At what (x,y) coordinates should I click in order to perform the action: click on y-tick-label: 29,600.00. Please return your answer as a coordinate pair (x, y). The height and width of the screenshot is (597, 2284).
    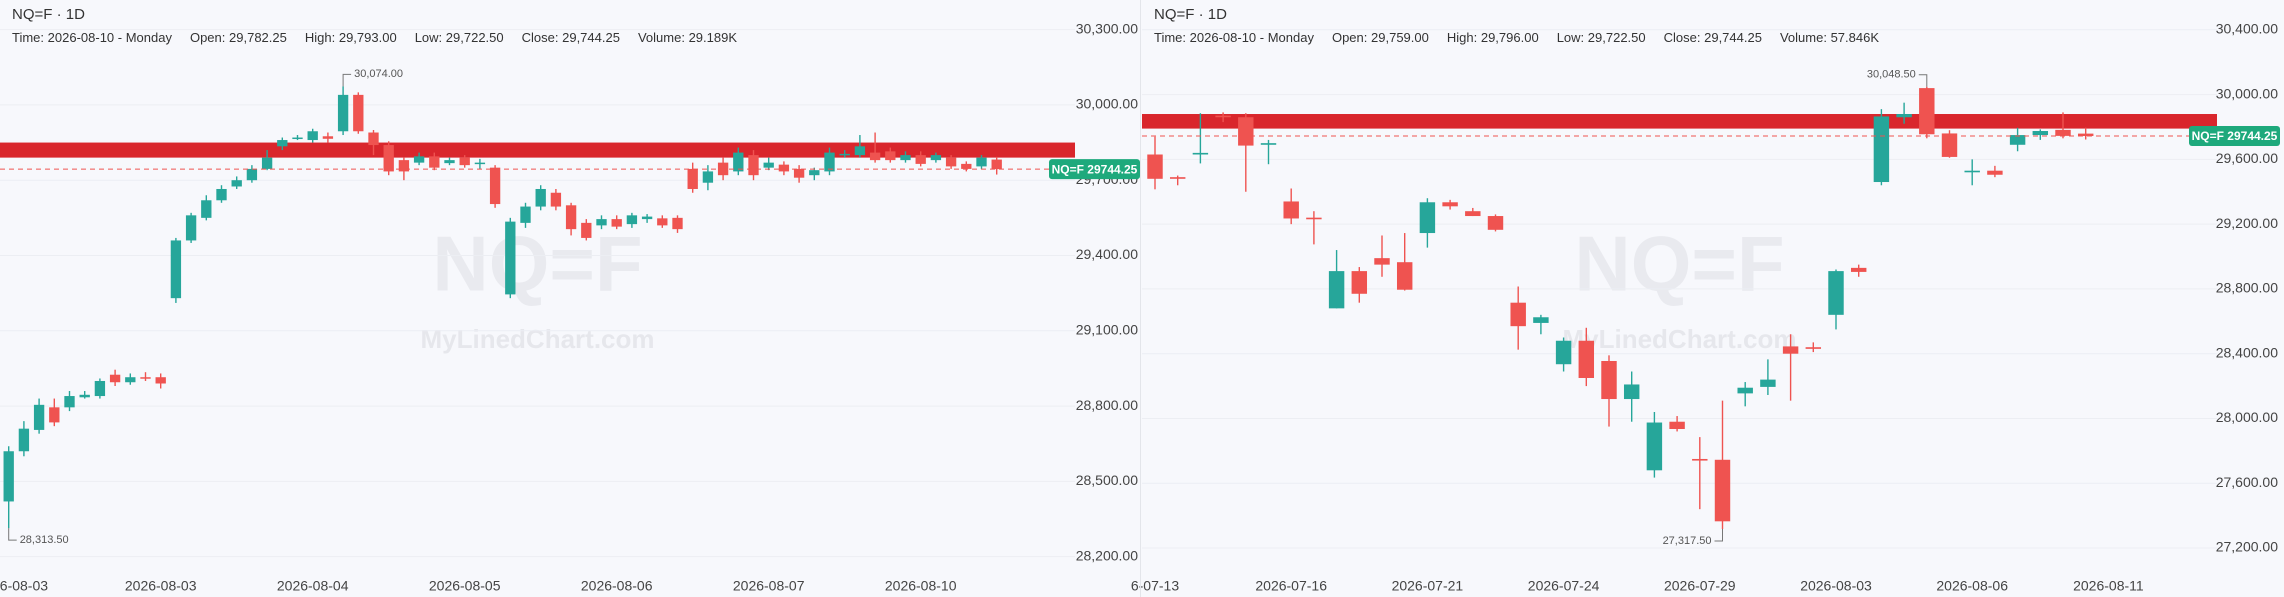
    Looking at the image, I should click on (2247, 158).